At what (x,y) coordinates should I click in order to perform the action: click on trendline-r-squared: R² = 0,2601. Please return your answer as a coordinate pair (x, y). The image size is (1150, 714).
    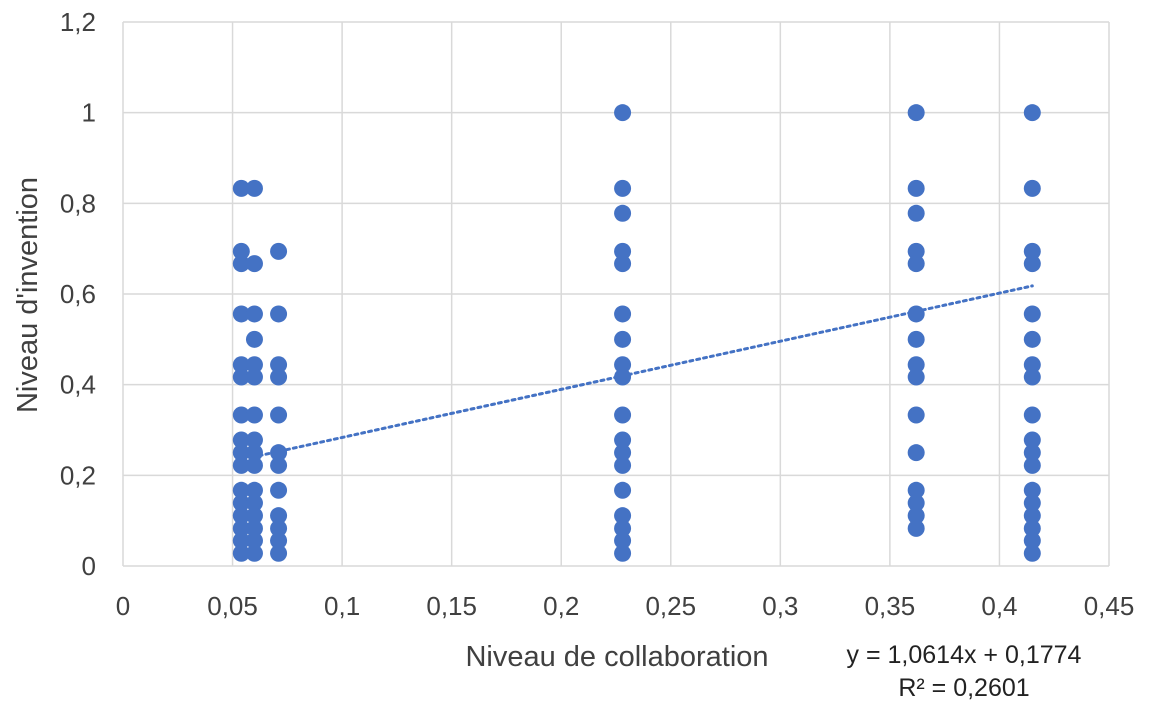
    Looking at the image, I should click on (963, 688).